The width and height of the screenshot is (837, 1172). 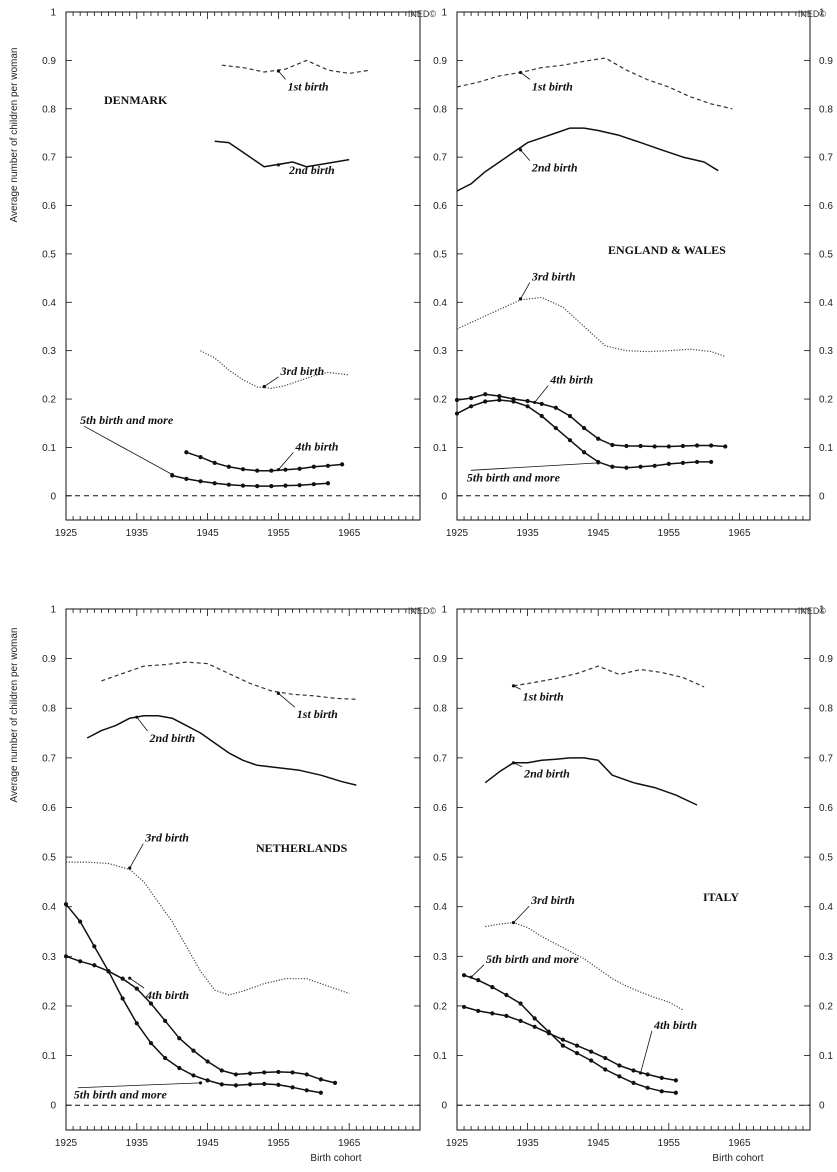 I want to click on y-tick-label-right: 0.7, so click(x=826, y=758).